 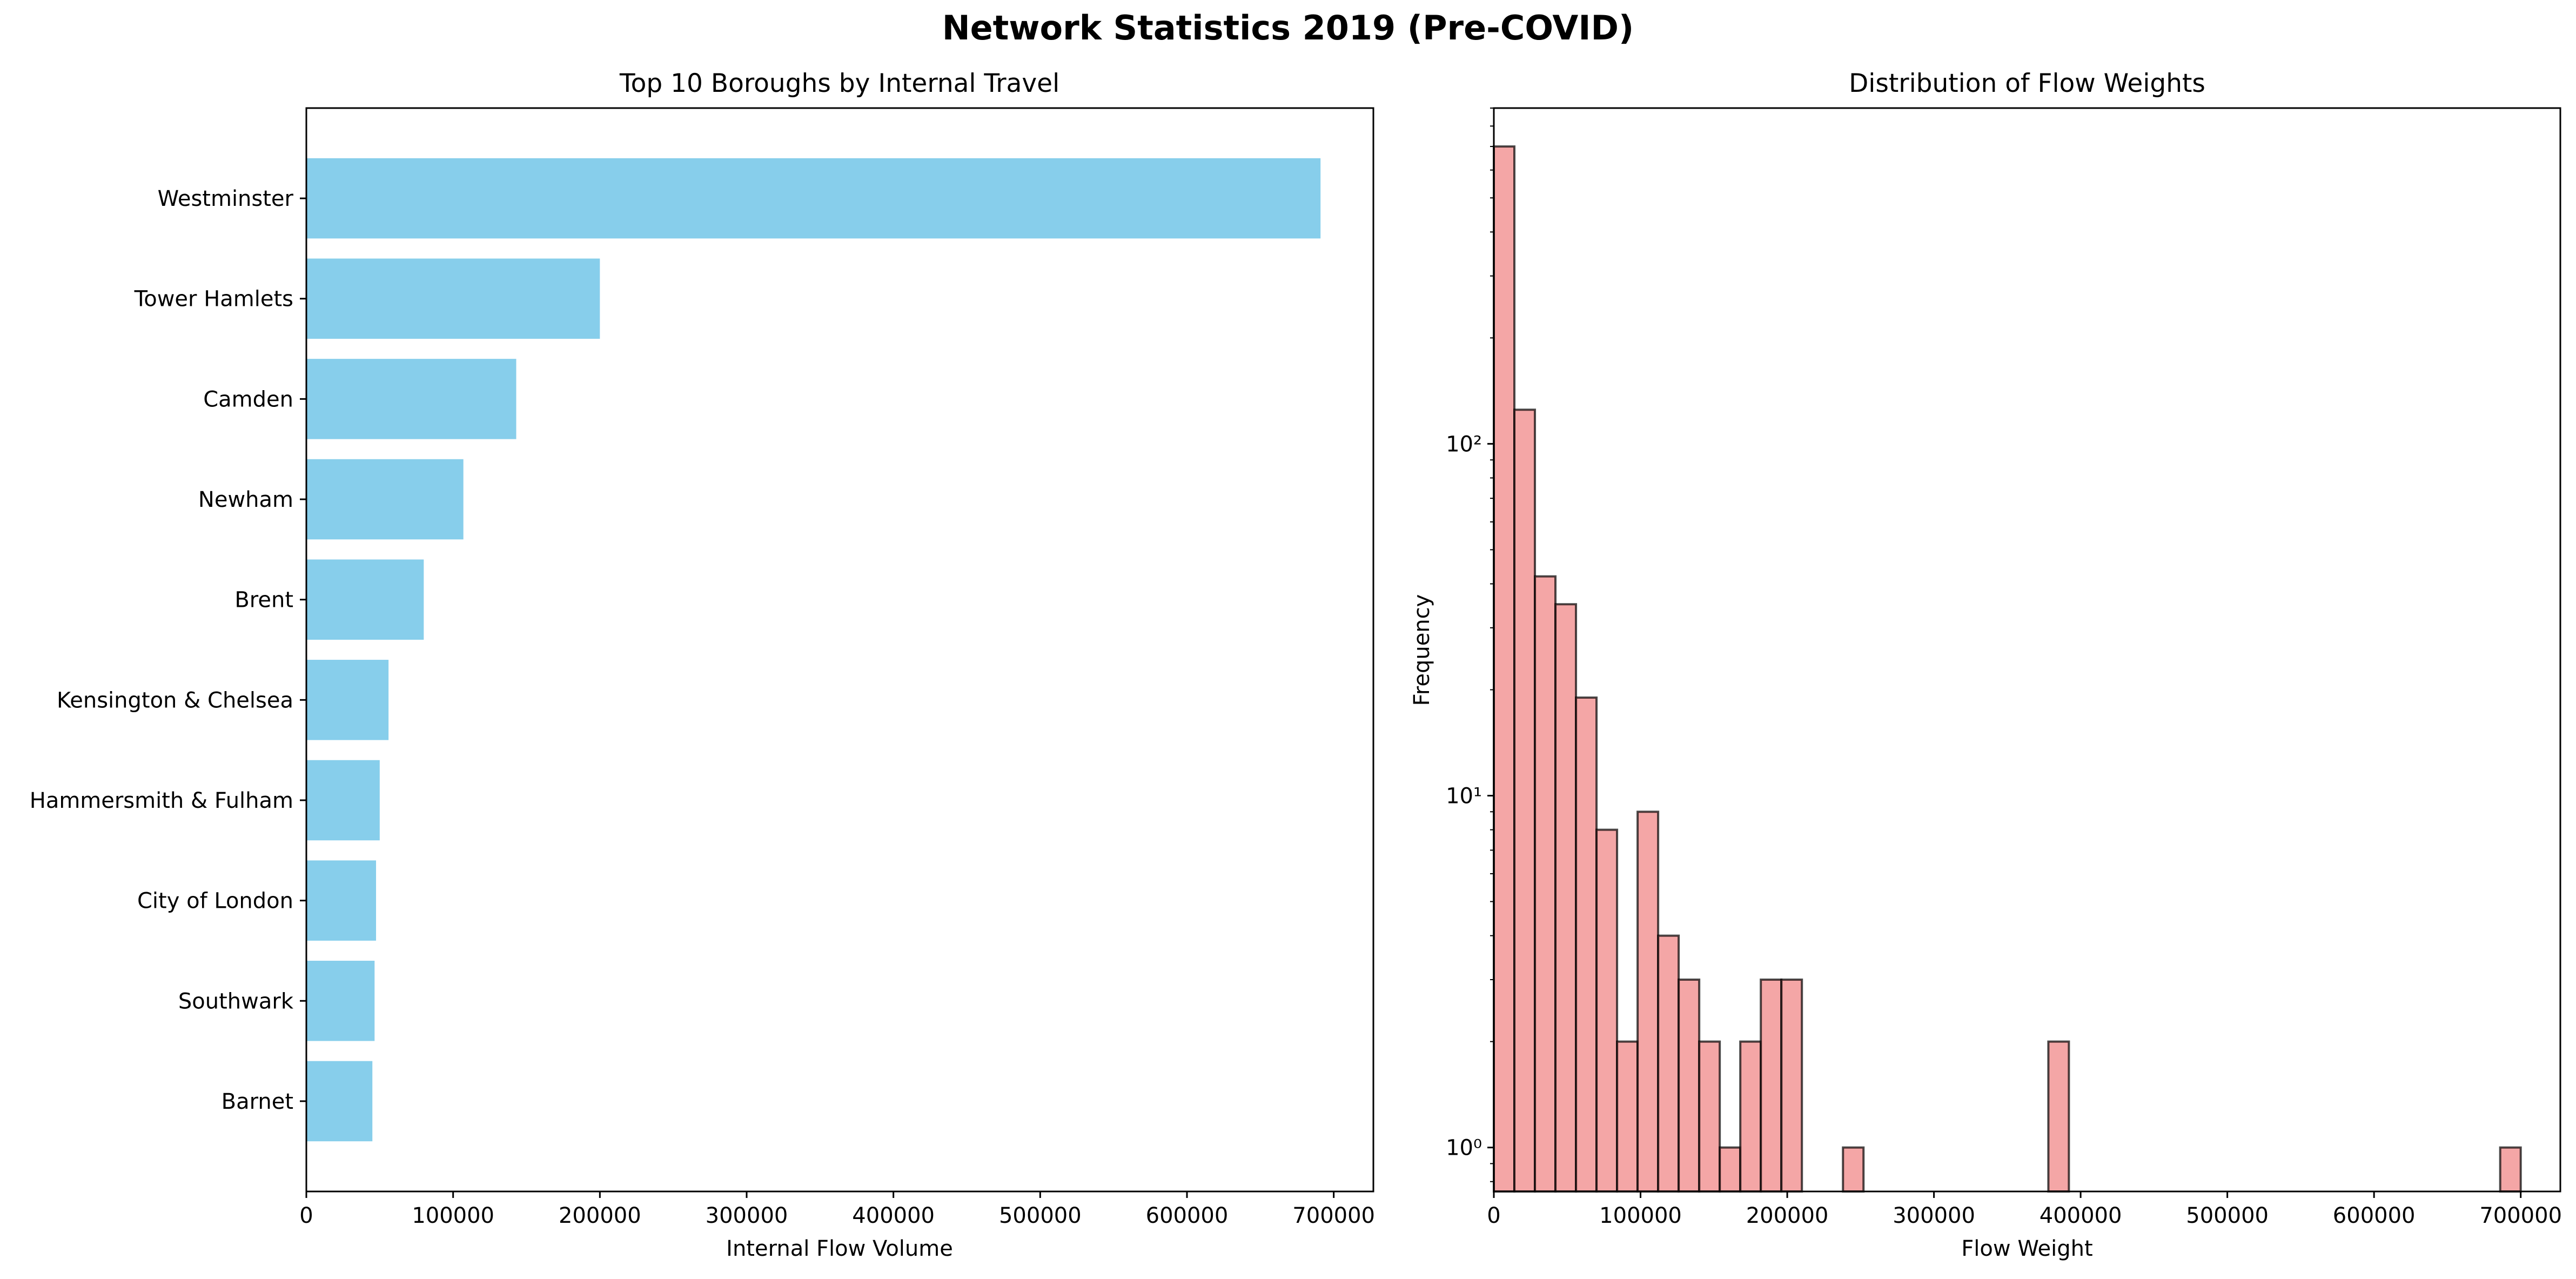 I want to click on left-x-tick-label: 100000, so click(x=453, y=1216).